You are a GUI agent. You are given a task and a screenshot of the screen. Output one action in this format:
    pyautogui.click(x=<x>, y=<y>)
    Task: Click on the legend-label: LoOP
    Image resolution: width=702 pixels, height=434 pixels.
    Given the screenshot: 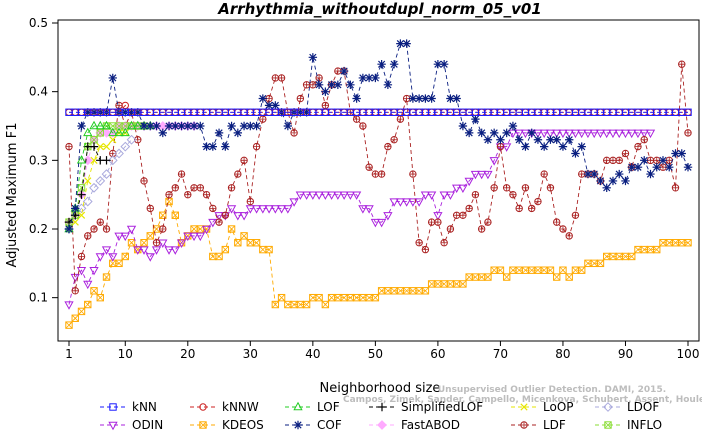 What is the action you would take?
    pyautogui.click(x=558, y=407)
    